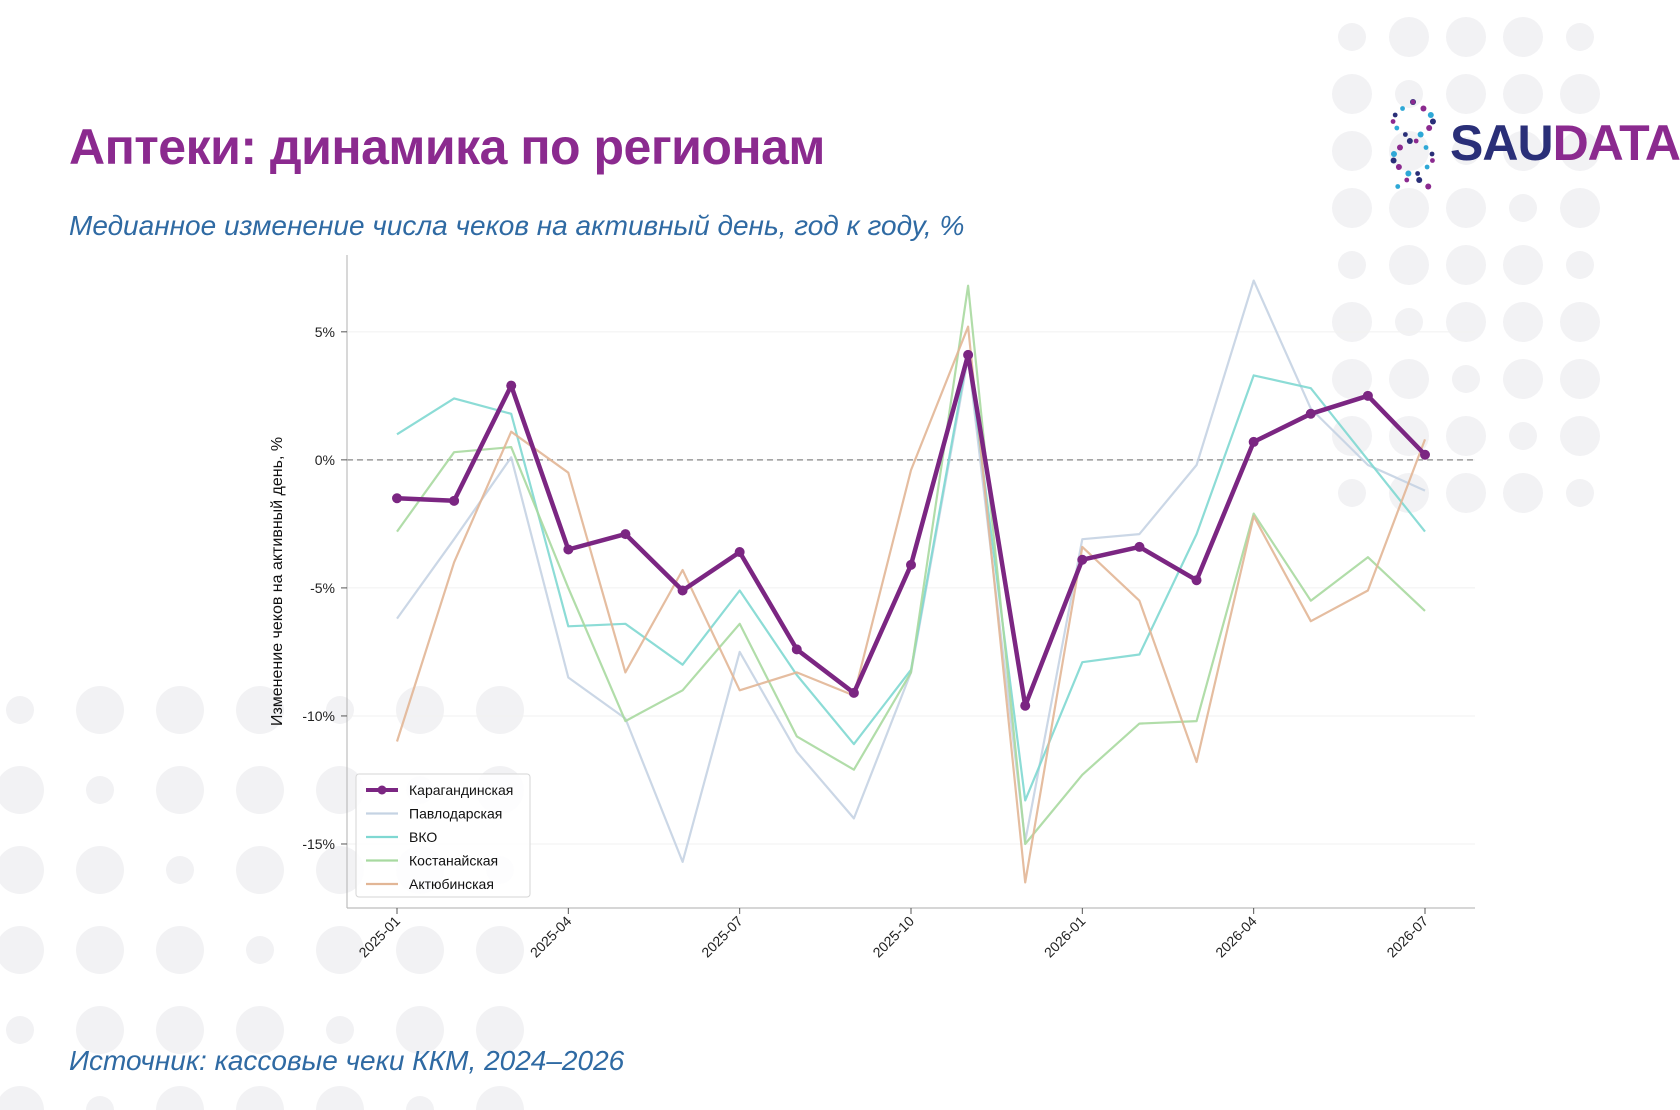 Image resolution: width=1680 pixels, height=1110 pixels. What do you see at coordinates (453, 861) in the screenshot?
I see `legend-label: Костанайская` at bounding box center [453, 861].